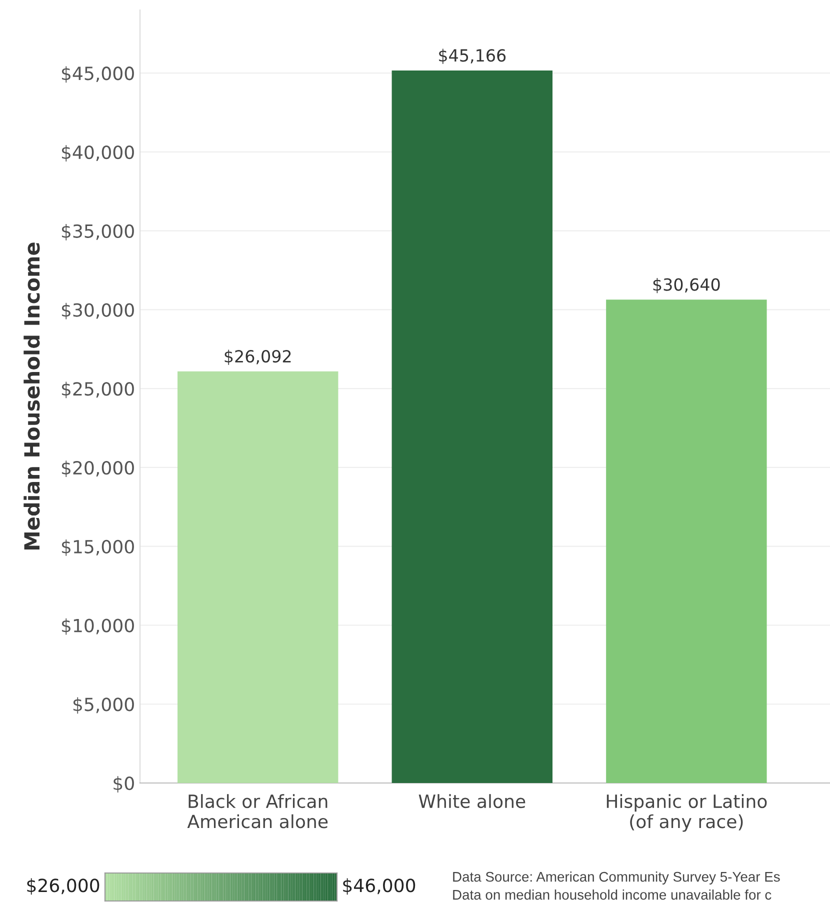 This screenshot has height=906, width=830. I want to click on y-tick-label: $0, so click(124, 784).